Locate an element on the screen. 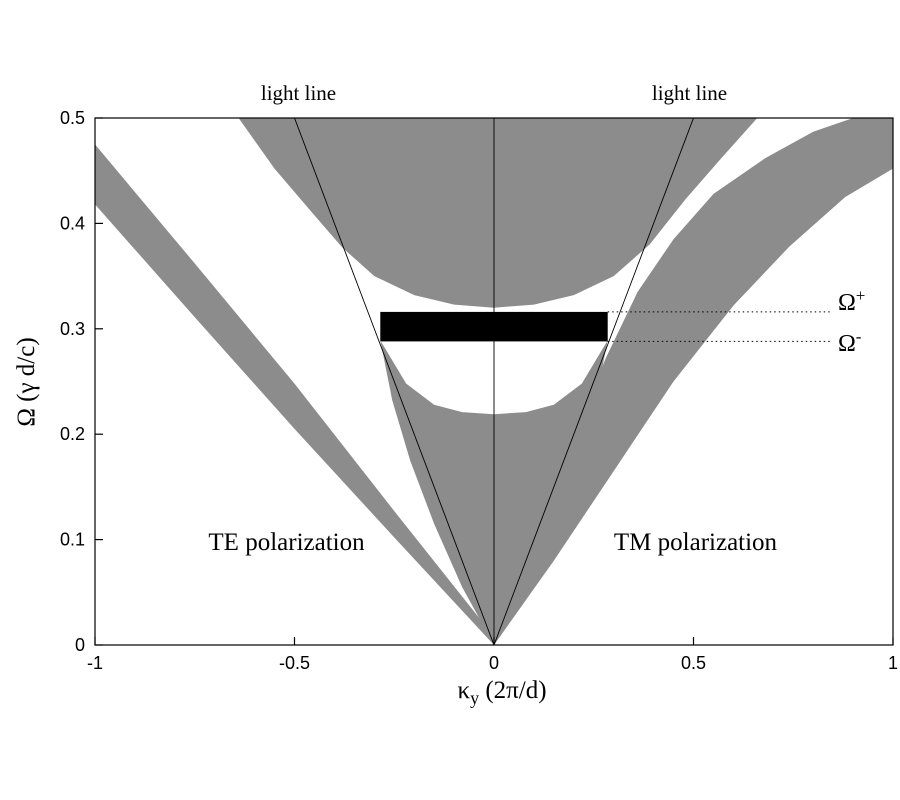 Image resolution: width=900 pixels, height=800 pixels. light-line-label-right: light line is located at coordinates (689, 93).